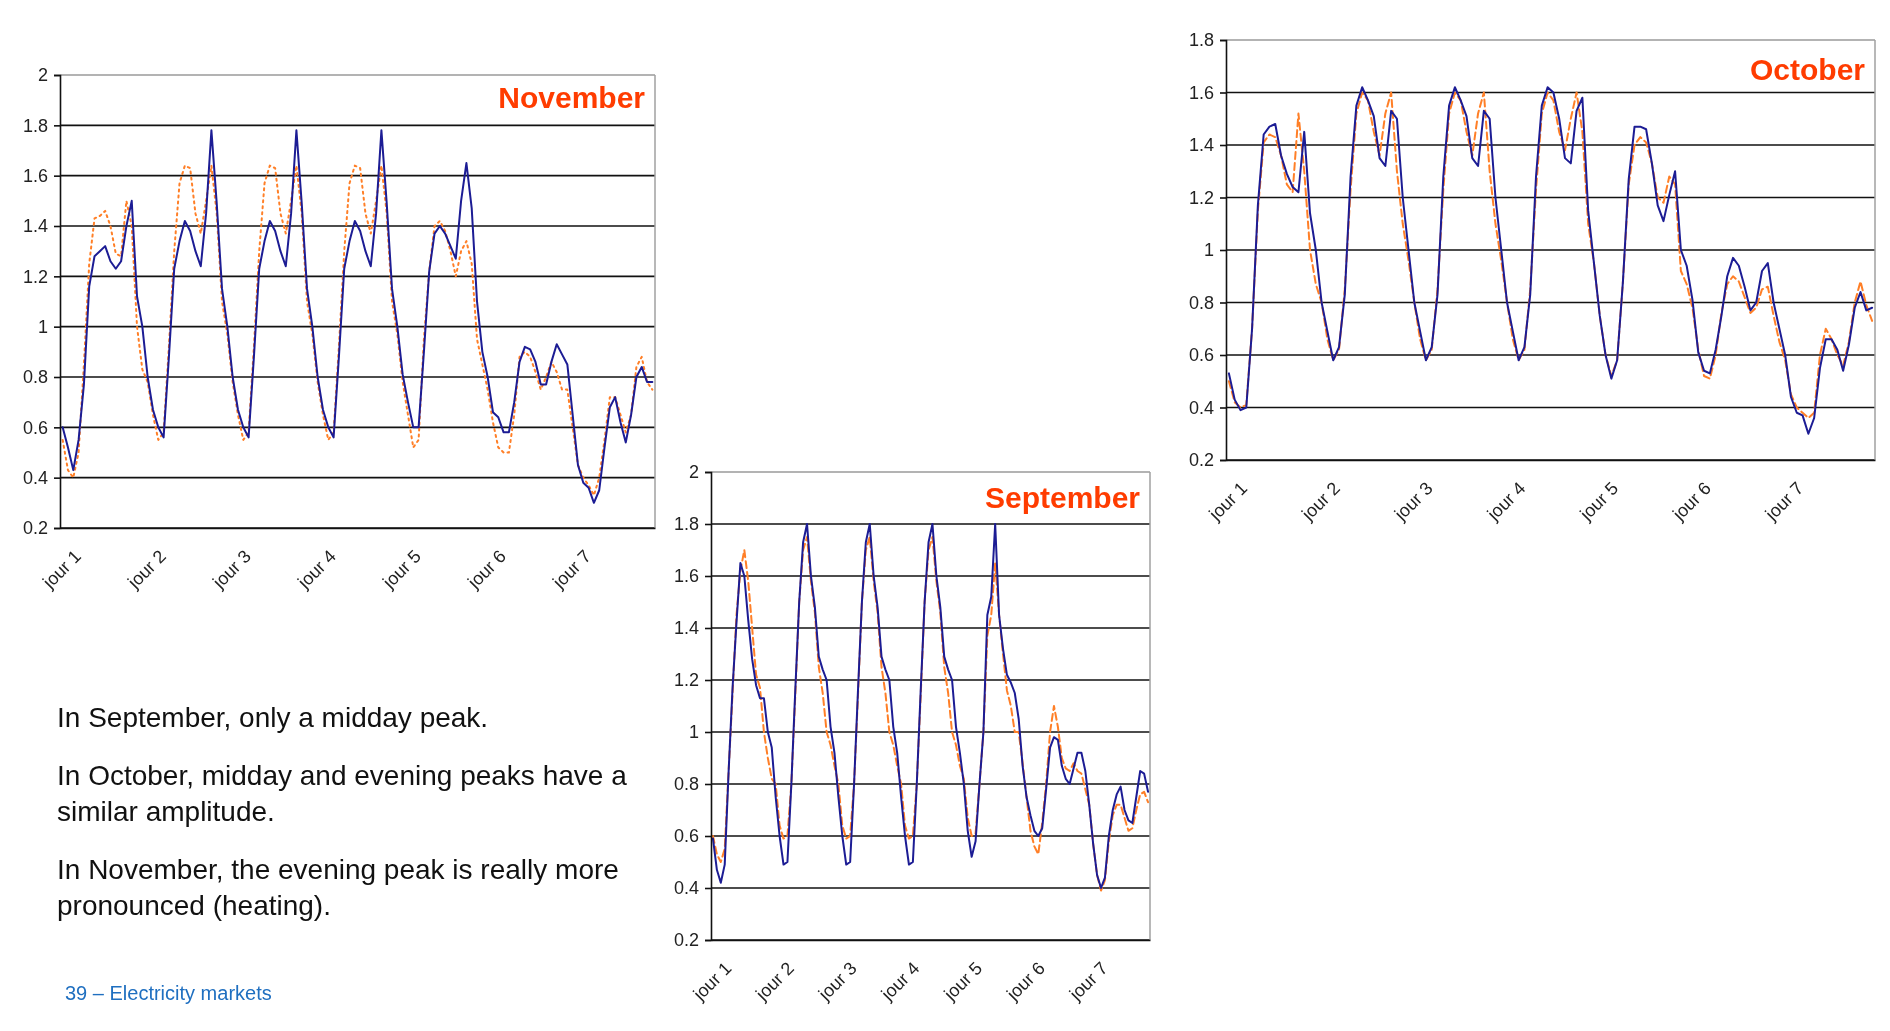 This screenshot has height=1031, width=1890. Describe the element at coordinates (1807, 69) in the screenshot. I see `chart-title: October` at that location.